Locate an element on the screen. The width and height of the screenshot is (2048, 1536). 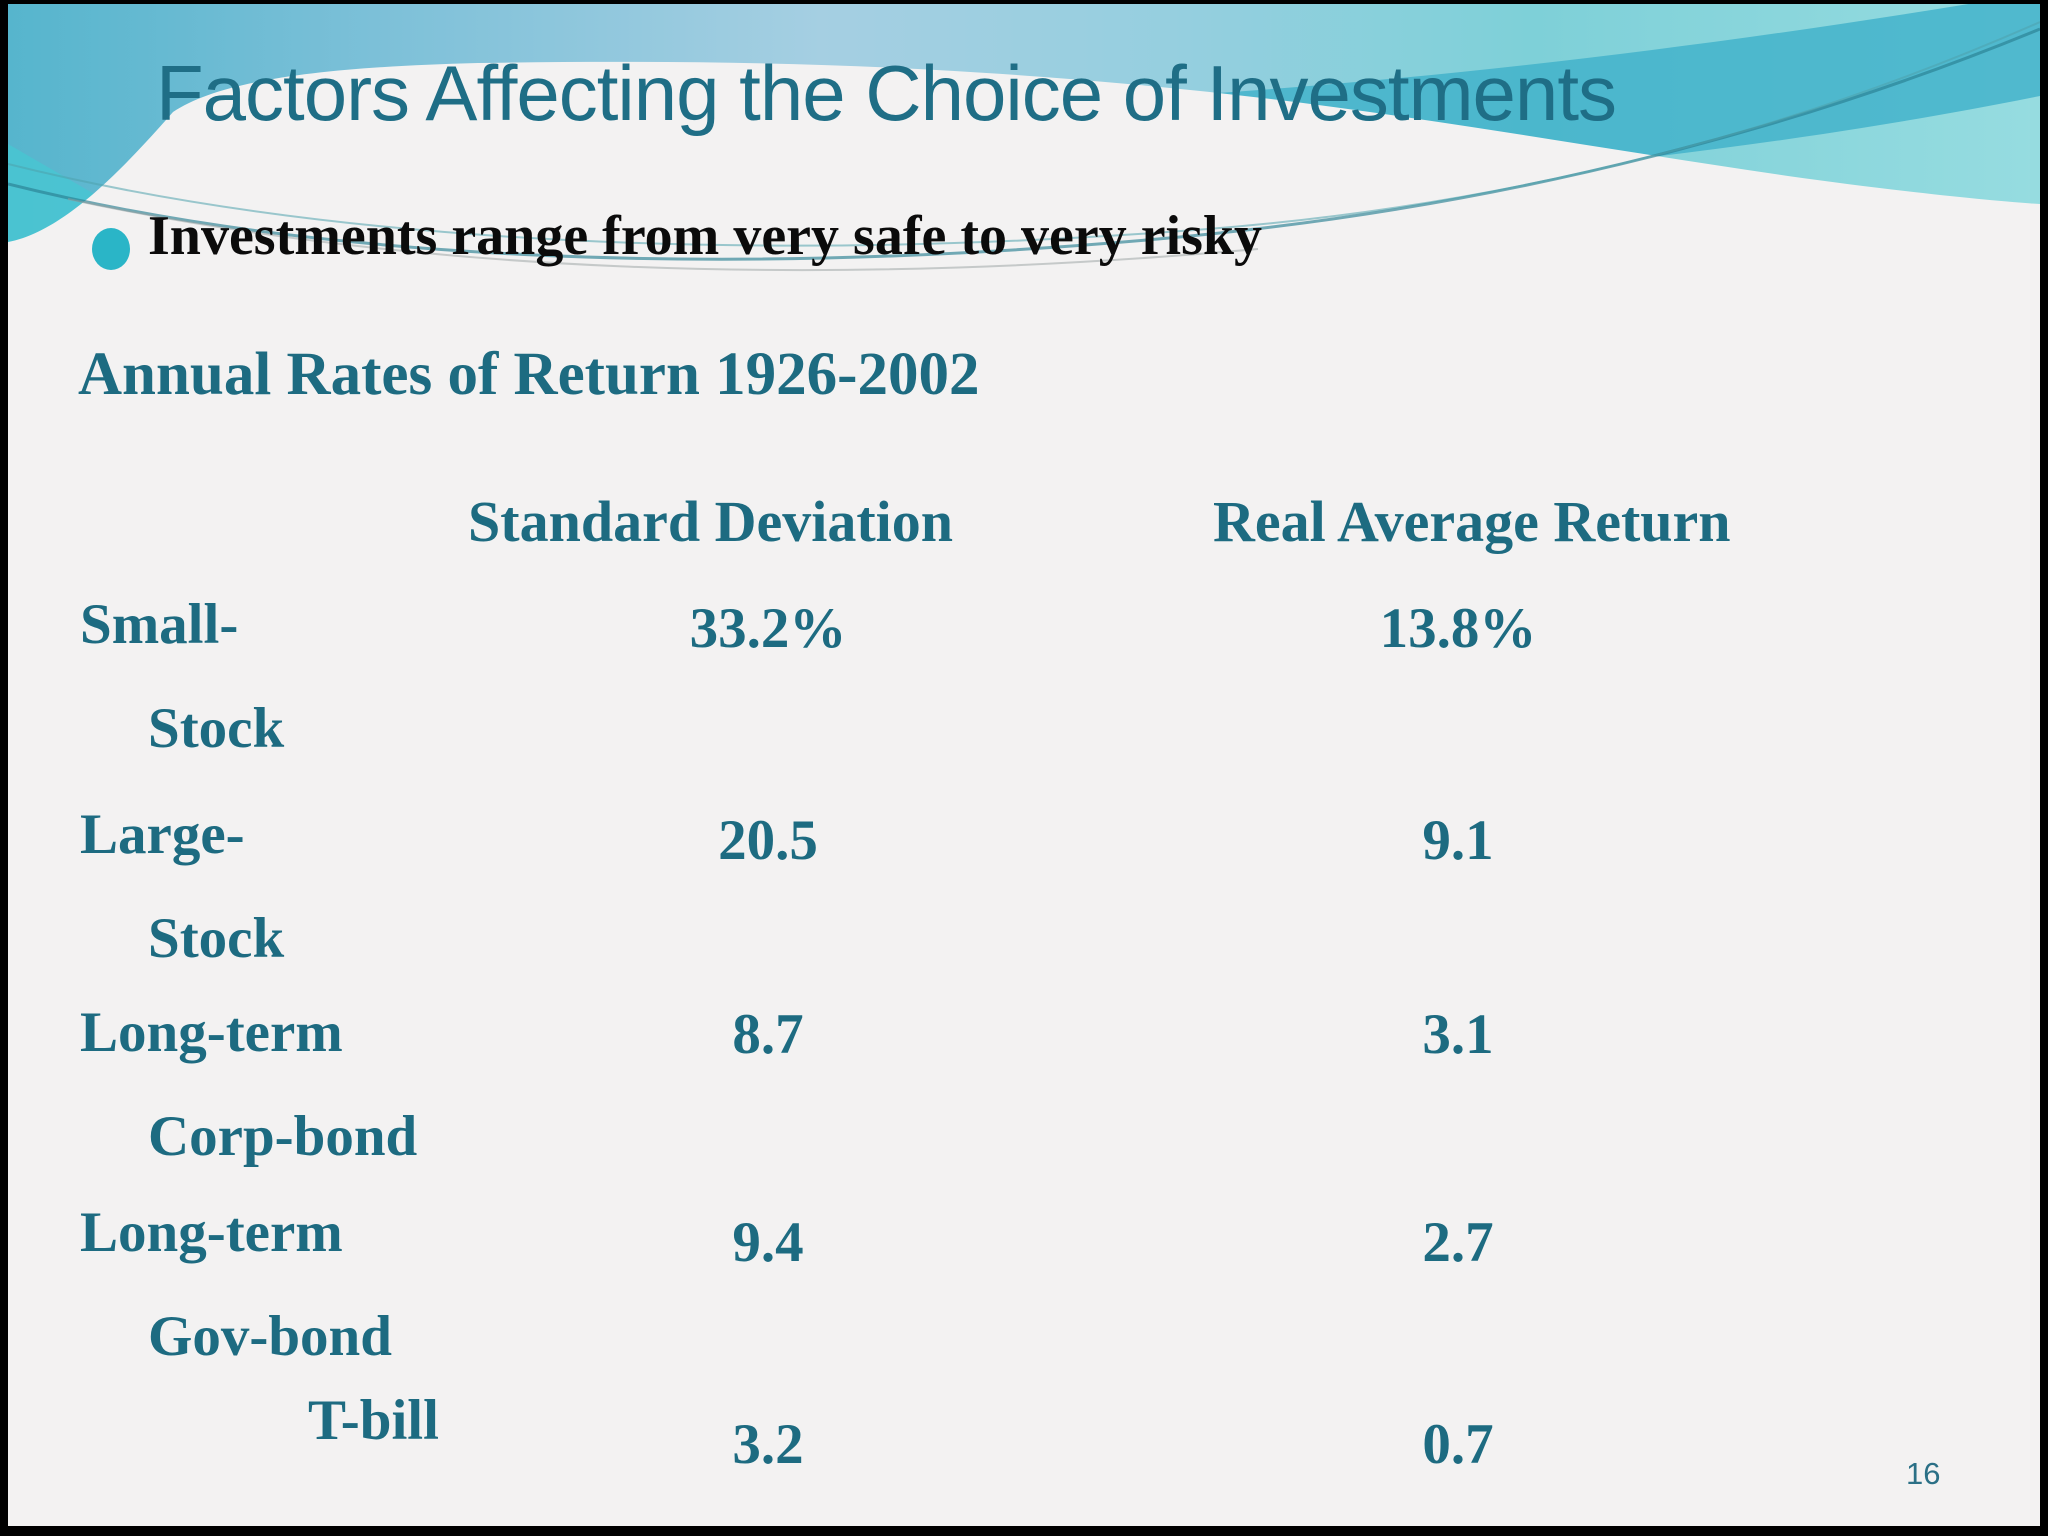
bullet-icon is located at coordinates (111, 249).